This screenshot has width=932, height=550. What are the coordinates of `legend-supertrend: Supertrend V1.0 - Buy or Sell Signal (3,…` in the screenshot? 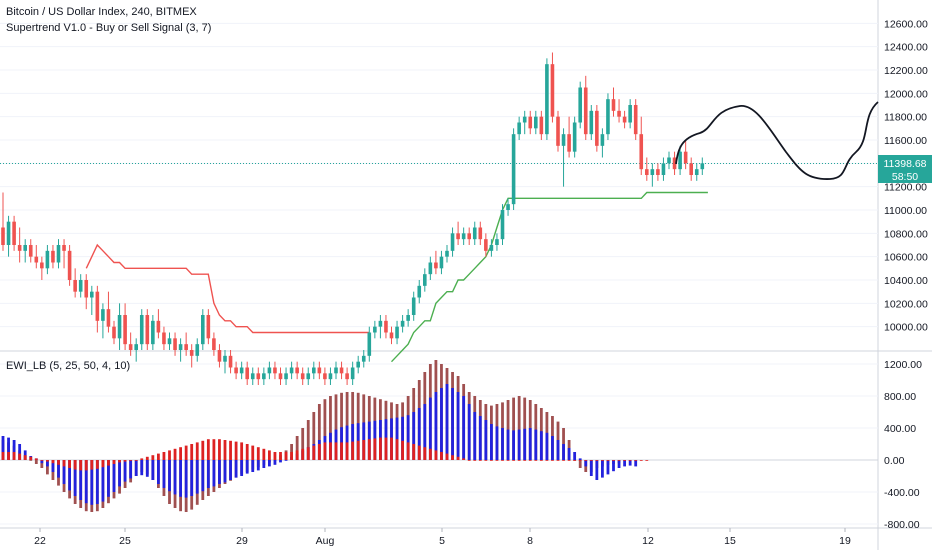 It's located at (109, 28).